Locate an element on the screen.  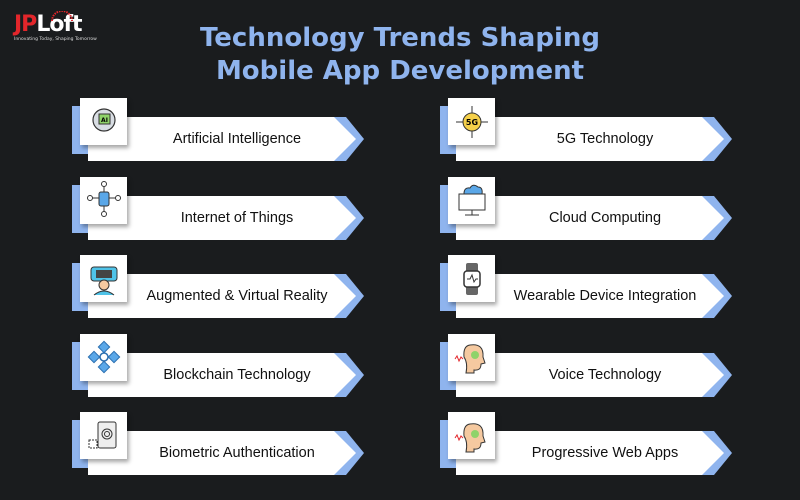
fingerprint-icon is located at coordinates (102, 434).